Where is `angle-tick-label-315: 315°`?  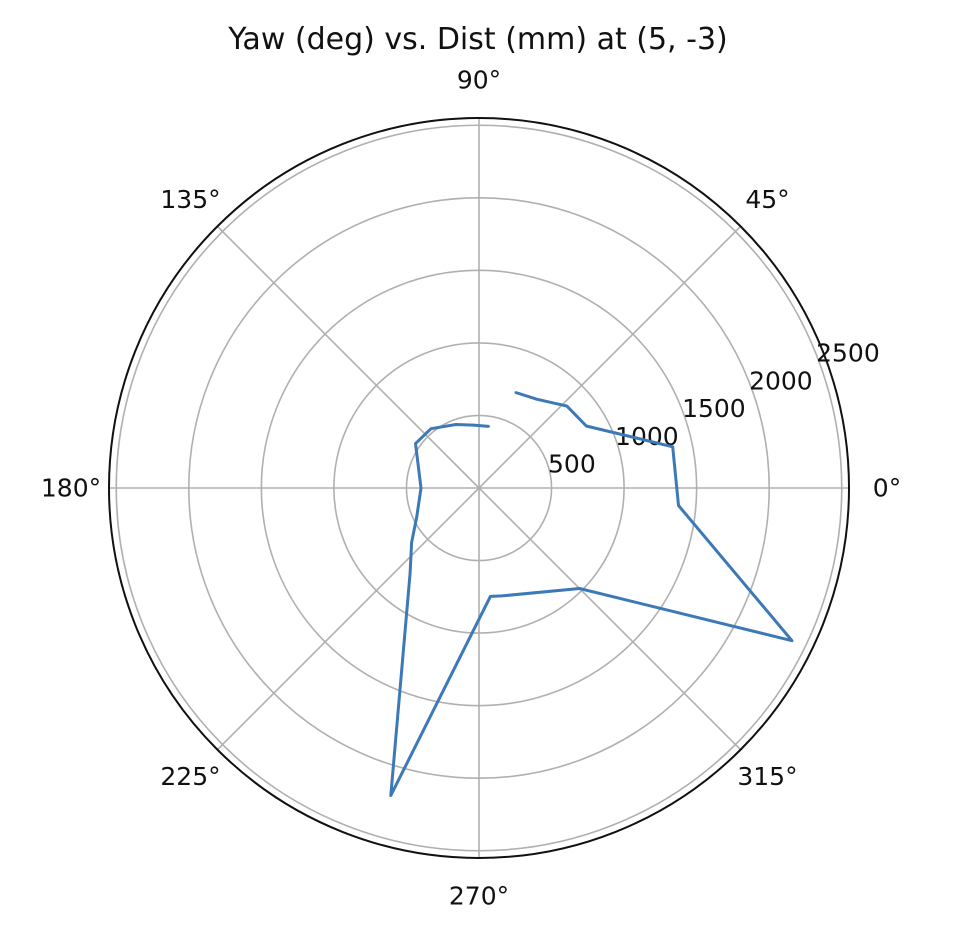 angle-tick-label-315: 315° is located at coordinates (767, 776).